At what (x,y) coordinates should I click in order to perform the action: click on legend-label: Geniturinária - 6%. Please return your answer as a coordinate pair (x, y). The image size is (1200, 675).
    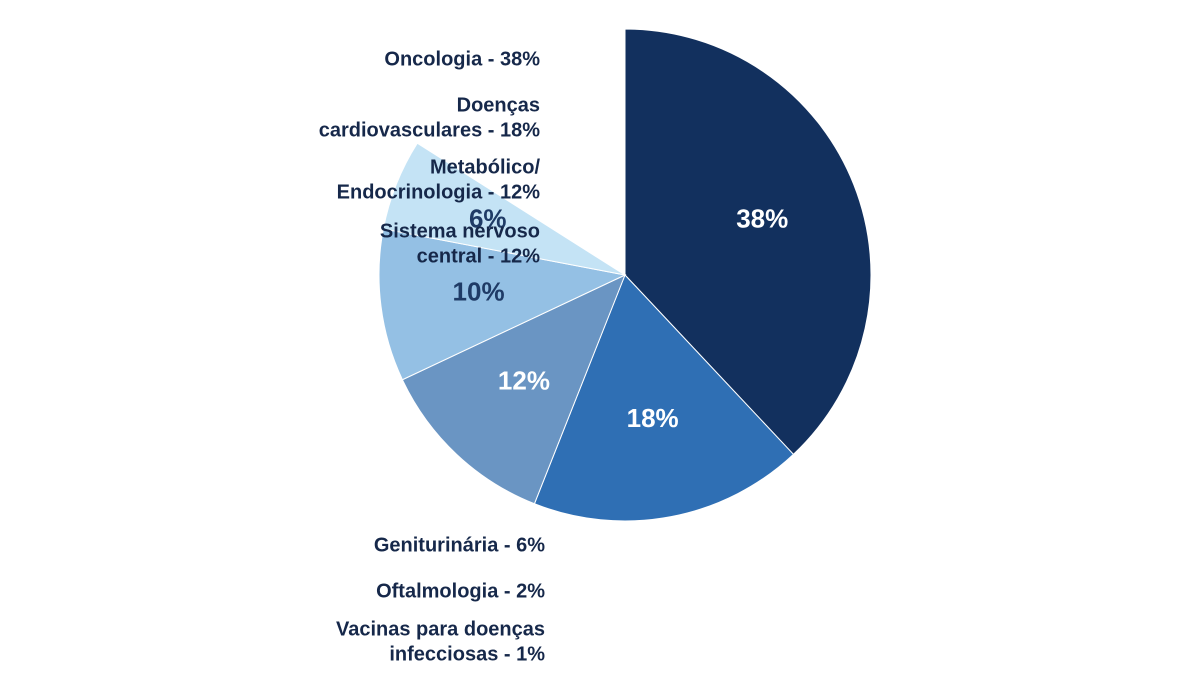
    Looking at the image, I should click on (459, 545).